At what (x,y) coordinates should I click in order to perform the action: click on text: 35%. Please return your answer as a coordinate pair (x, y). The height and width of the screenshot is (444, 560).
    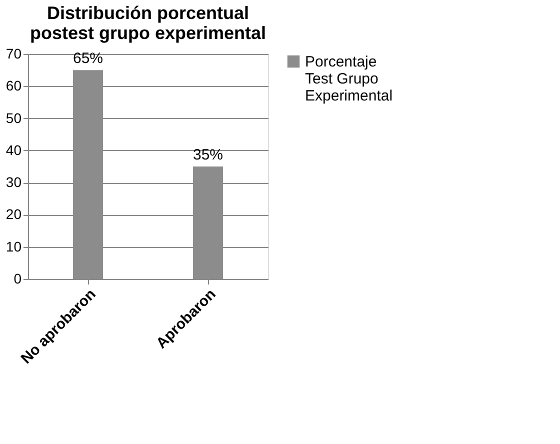
    Looking at the image, I should click on (208, 155).